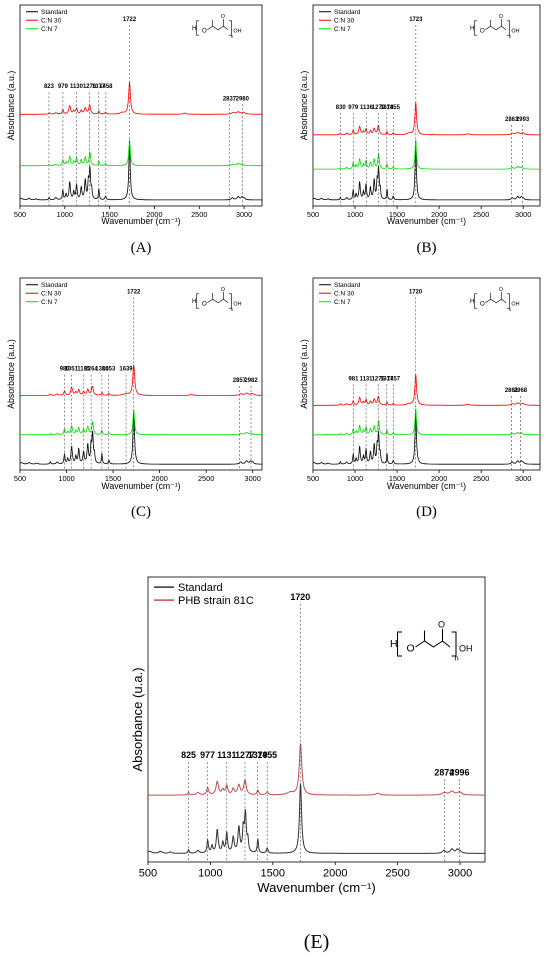 The height and width of the screenshot is (957, 550). Describe the element at coordinates (109, 370) in the screenshot. I see `peak-label: 1453` at that location.